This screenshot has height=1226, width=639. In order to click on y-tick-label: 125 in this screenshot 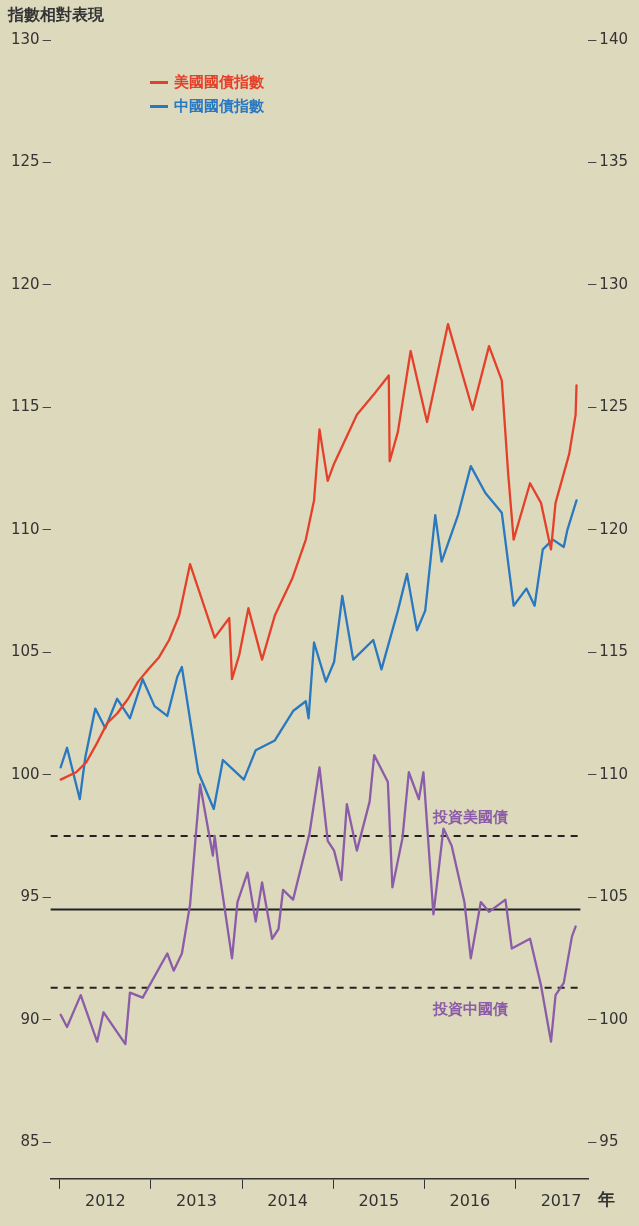, I will do `click(25, 161)`.